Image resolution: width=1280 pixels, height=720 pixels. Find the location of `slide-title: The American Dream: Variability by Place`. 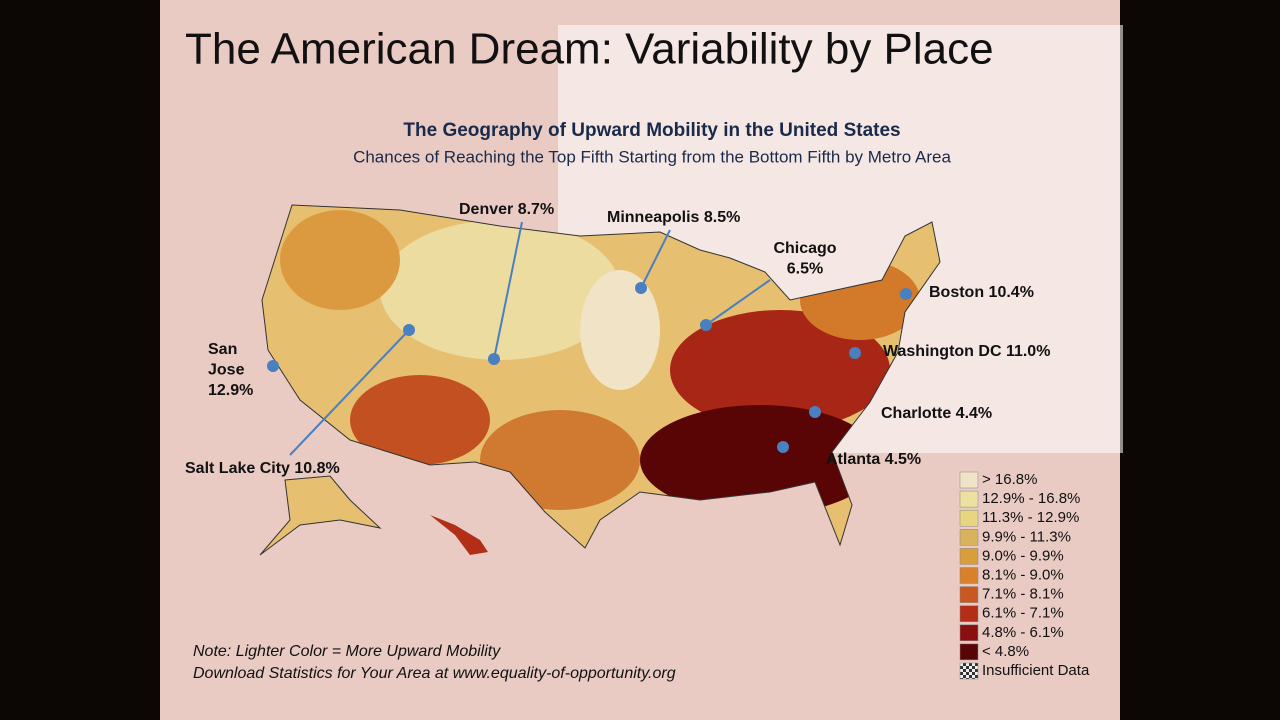

slide-title: The American Dream: Variability by Place is located at coordinates (589, 49).